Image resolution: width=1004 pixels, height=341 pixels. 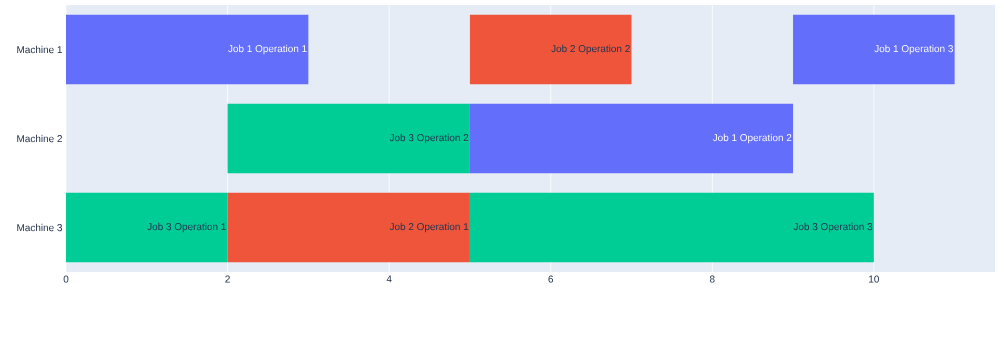 What do you see at coordinates (389, 279) in the screenshot?
I see `x-tick-label: 4` at bounding box center [389, 279].